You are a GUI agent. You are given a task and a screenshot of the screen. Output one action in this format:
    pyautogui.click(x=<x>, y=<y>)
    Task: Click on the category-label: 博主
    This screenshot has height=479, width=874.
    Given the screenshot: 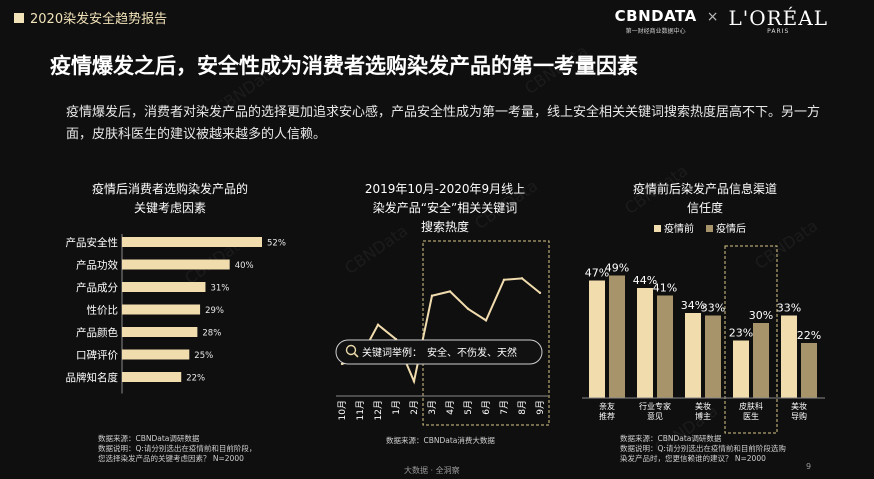 What is the action you would take?
    pyautogui.click(x=703, y=416)
    